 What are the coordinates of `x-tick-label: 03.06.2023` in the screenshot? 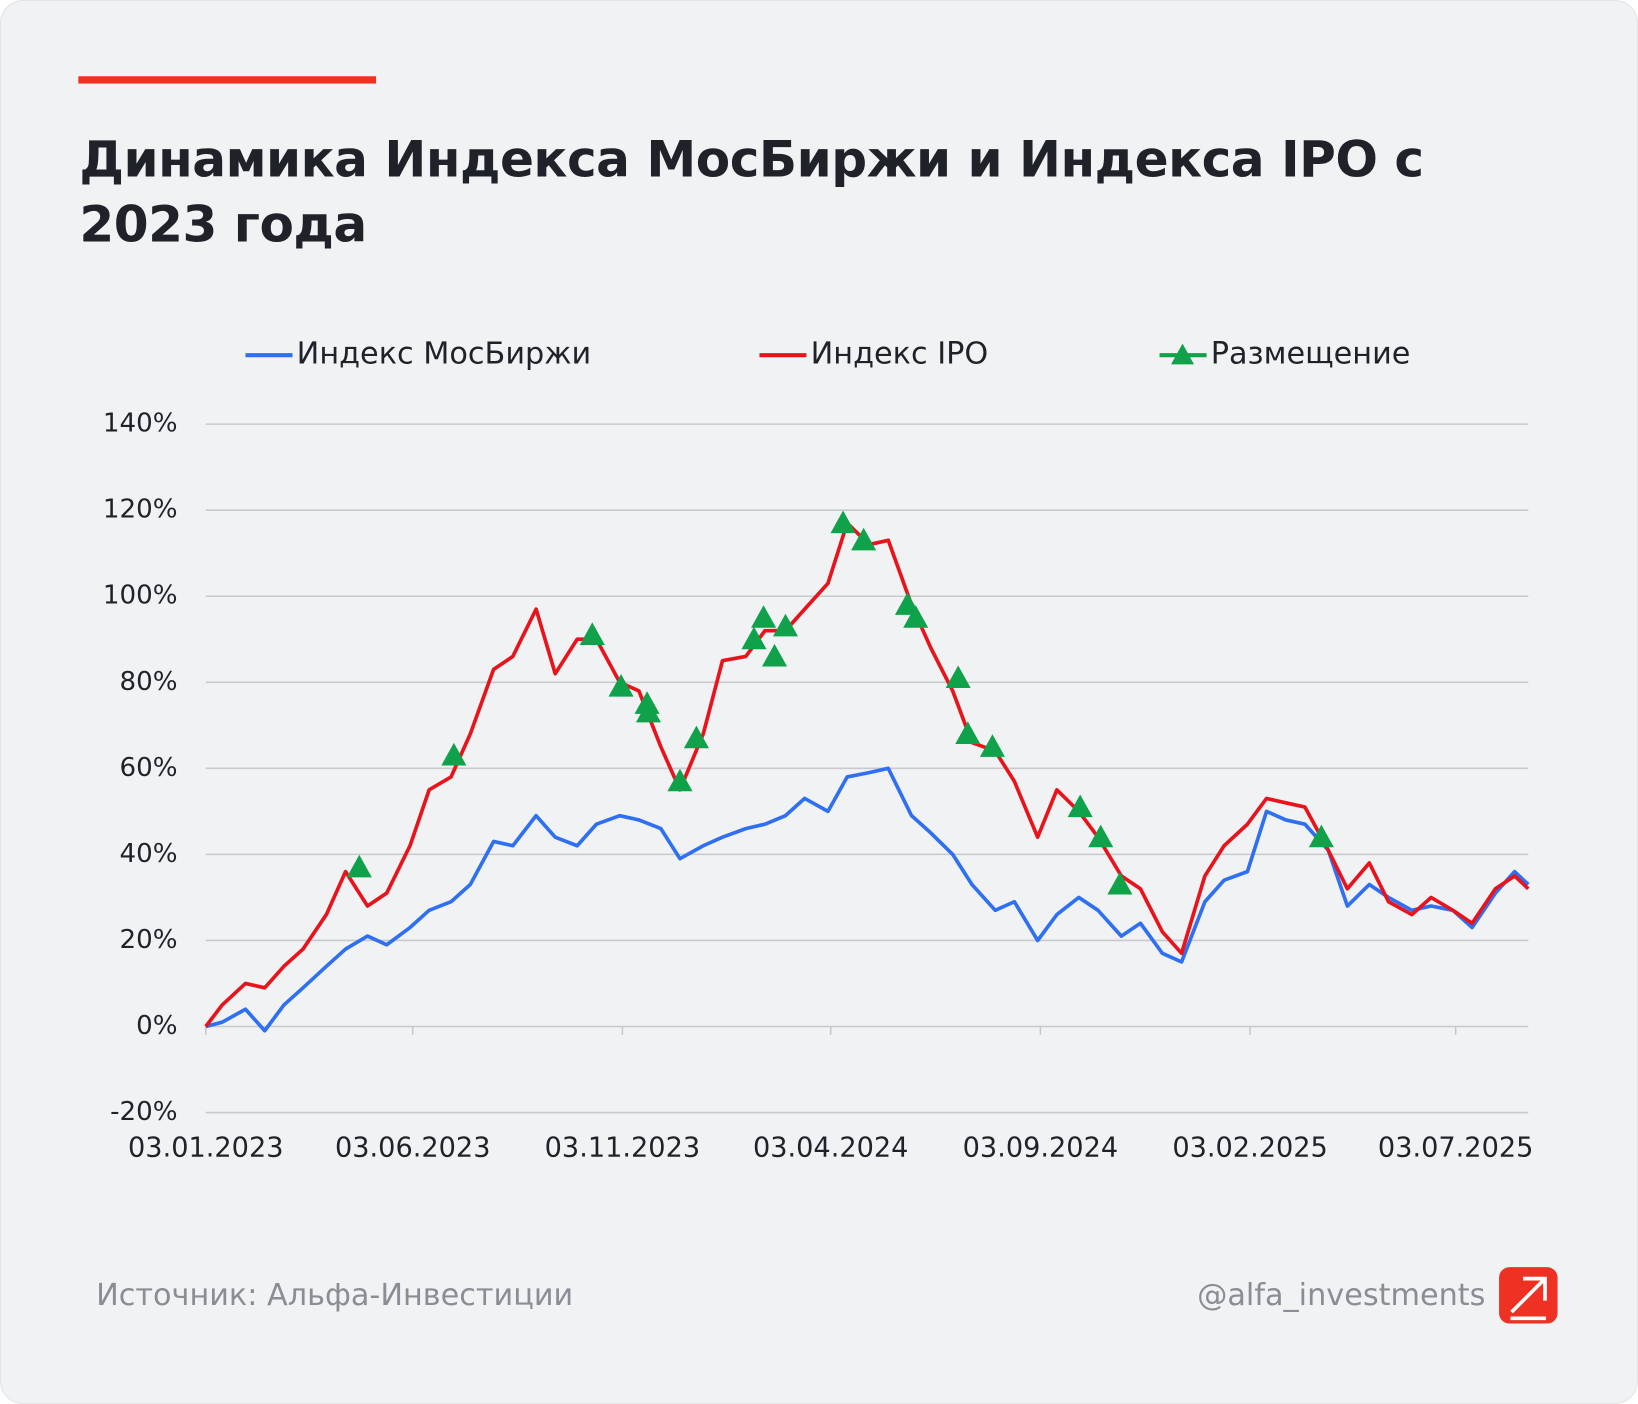 It's located at (412, 1148).